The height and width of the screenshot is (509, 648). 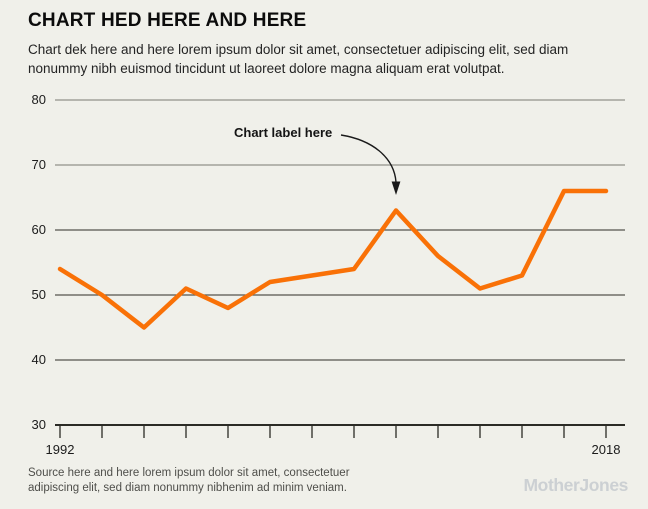 I want to click on y-axis-label: 80, so click(x=38, y=99).